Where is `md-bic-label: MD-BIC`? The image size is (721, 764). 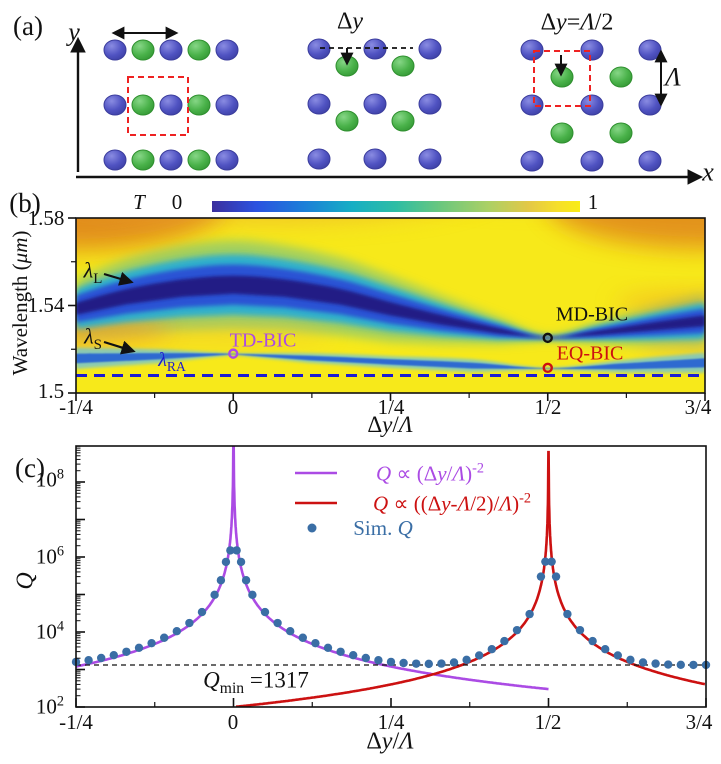 md-bic-label: MD-BIC is located at coordinates (592, 314).